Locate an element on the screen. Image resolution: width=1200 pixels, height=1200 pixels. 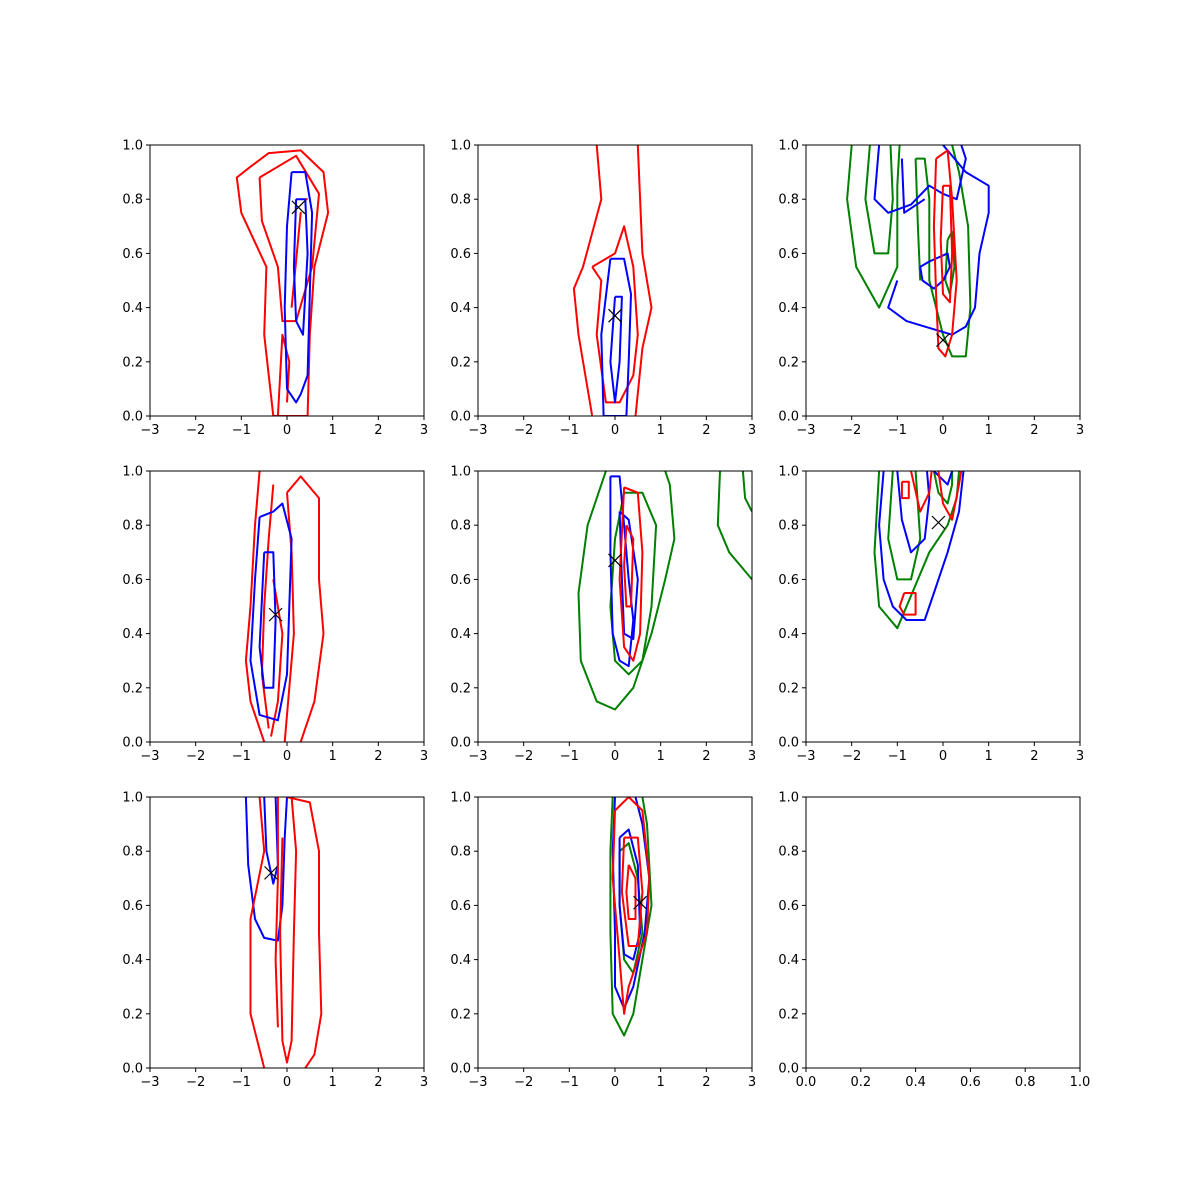
x-tick-label: 2 is located at coordinates (1034, 756).